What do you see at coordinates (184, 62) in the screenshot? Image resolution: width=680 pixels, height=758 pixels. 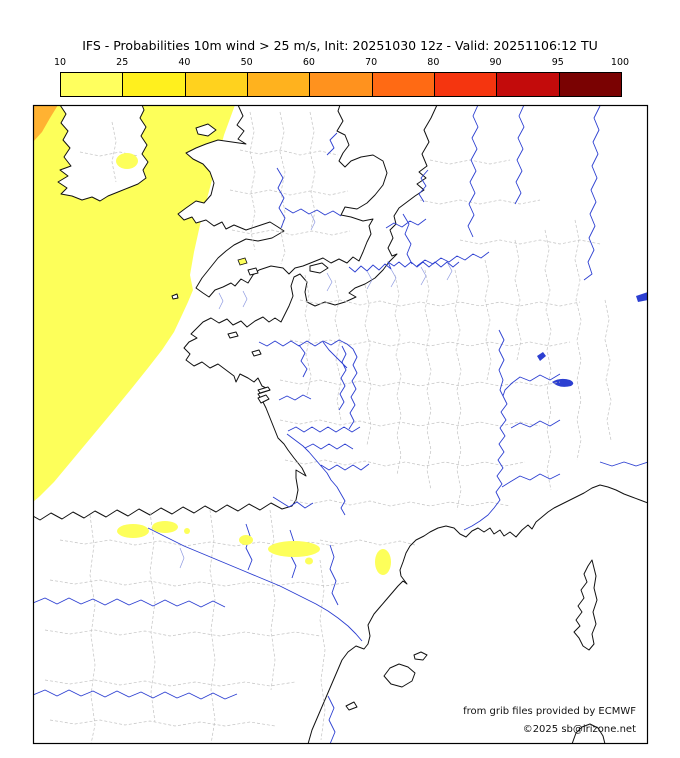 I see `colorbar-tick-label: 40` at bounding box center [184, 62].